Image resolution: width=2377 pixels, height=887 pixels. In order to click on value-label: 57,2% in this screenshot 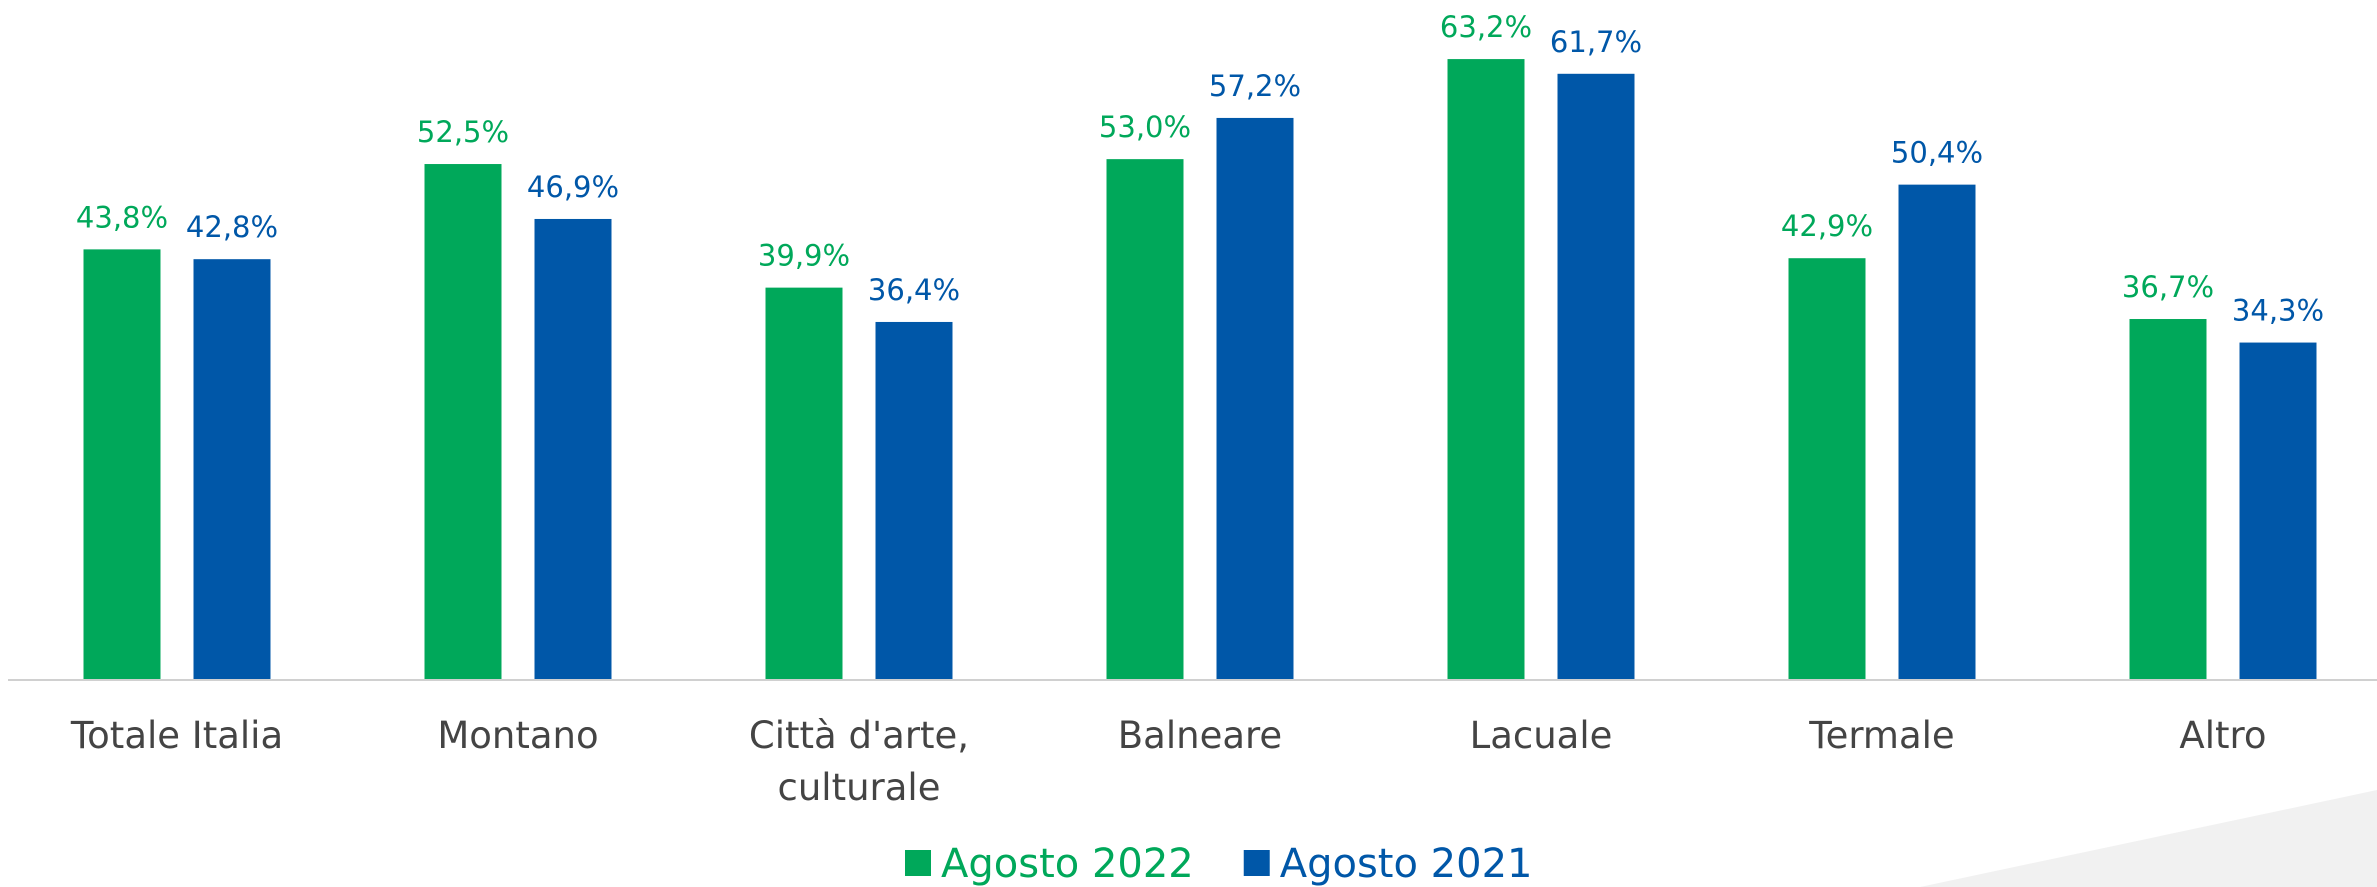, I will do `click(1255, 86)`.